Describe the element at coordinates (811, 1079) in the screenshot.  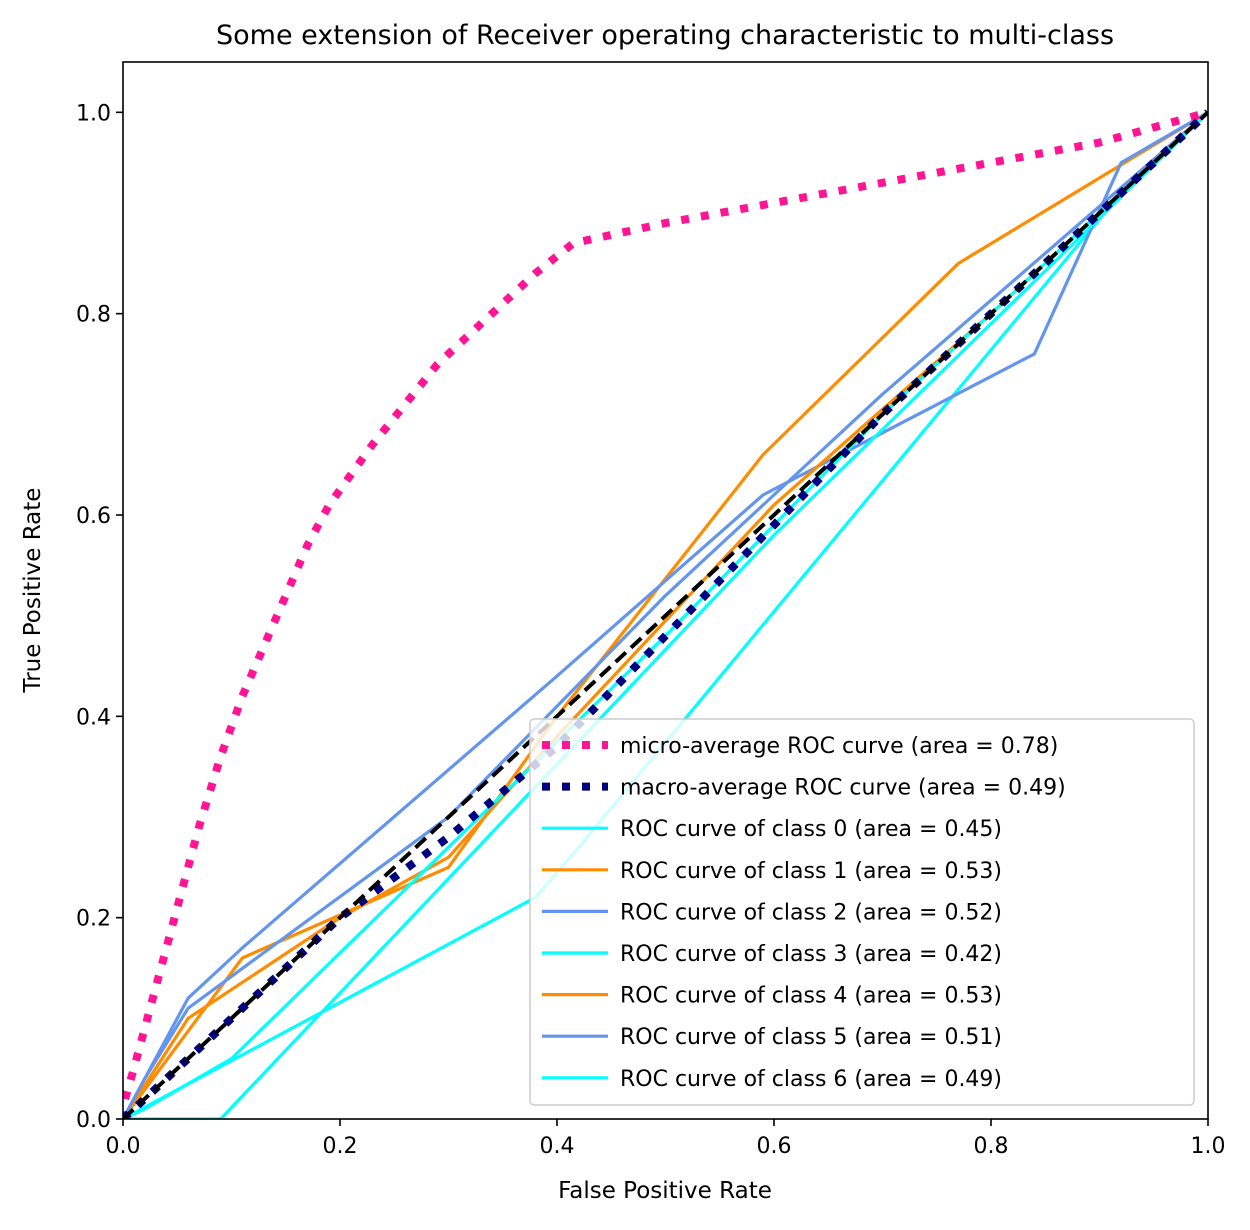
I see `legend-entry-8: ROC curve of class 6 (area = 0.49)` at that location.